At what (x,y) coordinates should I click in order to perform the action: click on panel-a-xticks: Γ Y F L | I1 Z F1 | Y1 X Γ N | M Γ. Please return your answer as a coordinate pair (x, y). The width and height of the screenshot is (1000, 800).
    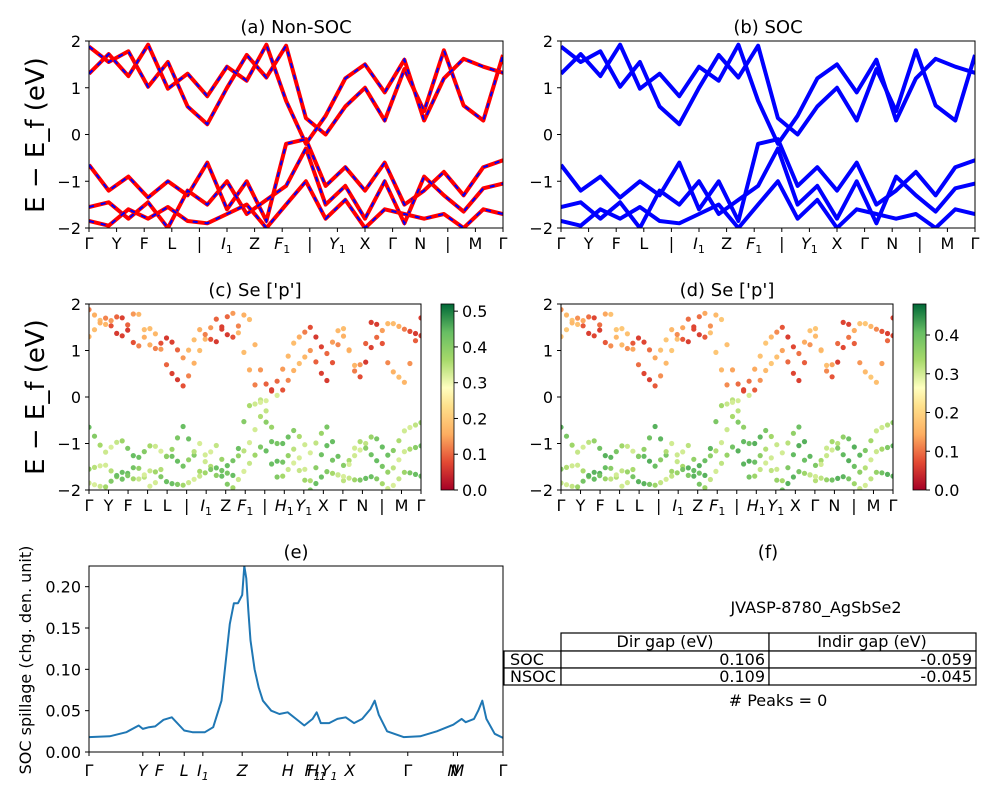
    Looking at the image, I should click on (296, 242).